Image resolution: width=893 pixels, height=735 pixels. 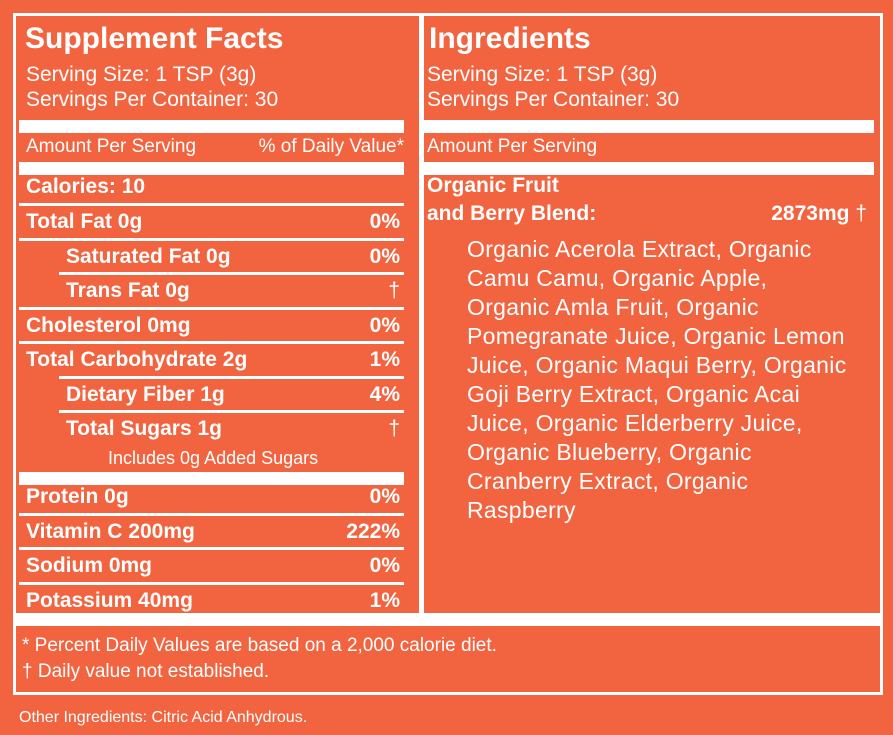 I want to click on dagger-footnote: † Daily value not established., so click(x=146, y=671).